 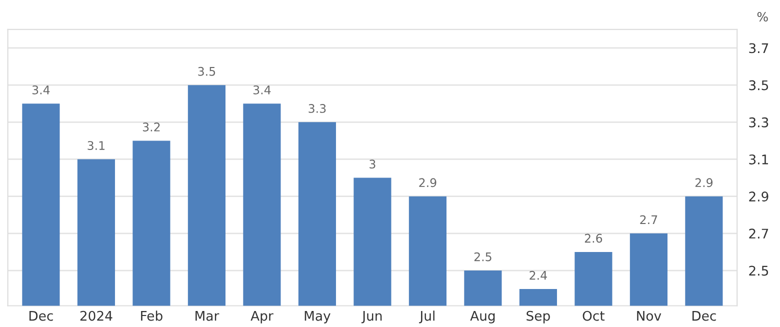 I want to click on x-tick-label: Jul, so click(x=426, y=317).